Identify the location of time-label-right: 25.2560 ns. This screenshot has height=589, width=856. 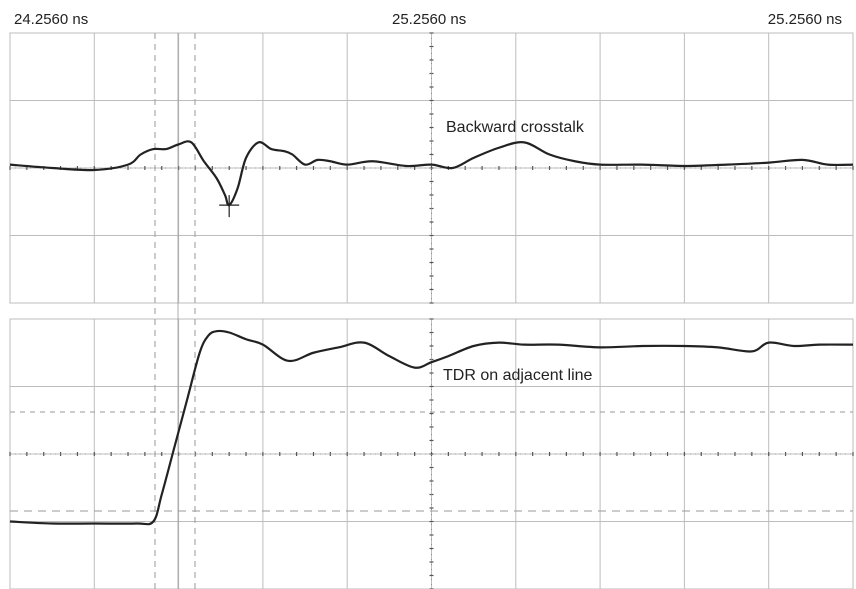
(804, 19).